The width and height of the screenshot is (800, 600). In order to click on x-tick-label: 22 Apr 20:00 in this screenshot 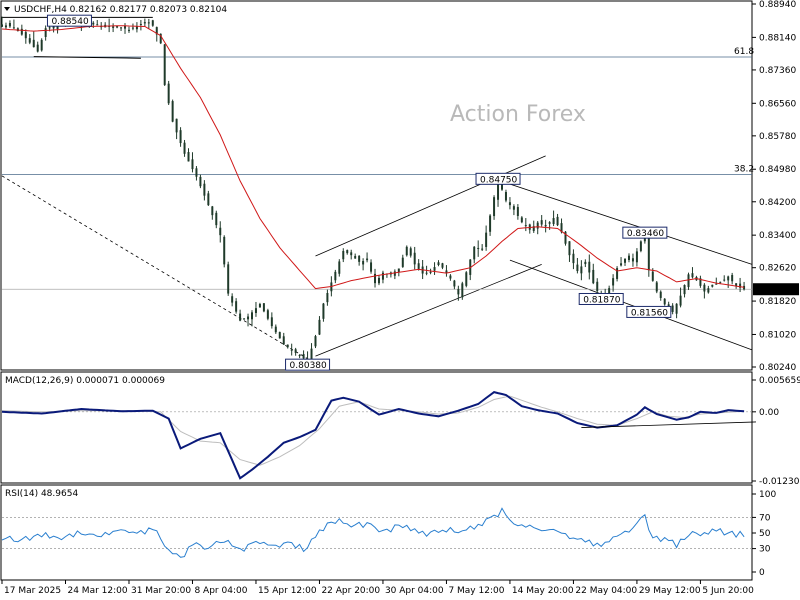, I will do `click(350, 591)`.